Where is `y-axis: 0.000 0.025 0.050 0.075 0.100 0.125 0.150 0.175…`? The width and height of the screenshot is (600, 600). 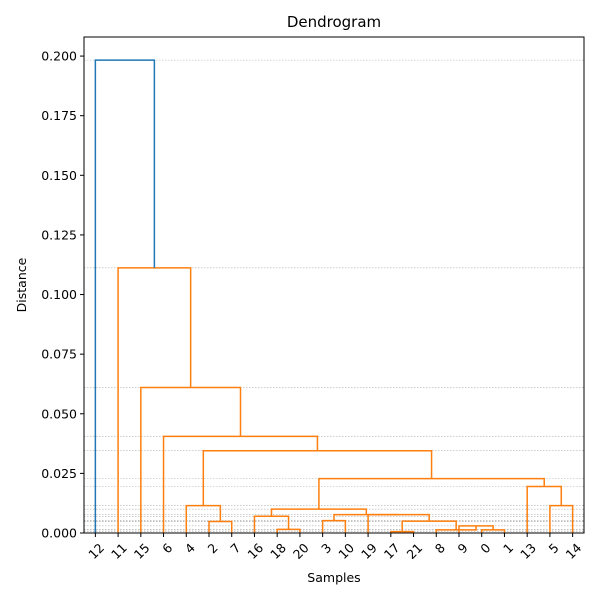
y-axis: 0.000 0.025 0.050 0.075 0.100 0.125 0.150 0.175… is located at coordinates (62, 295).